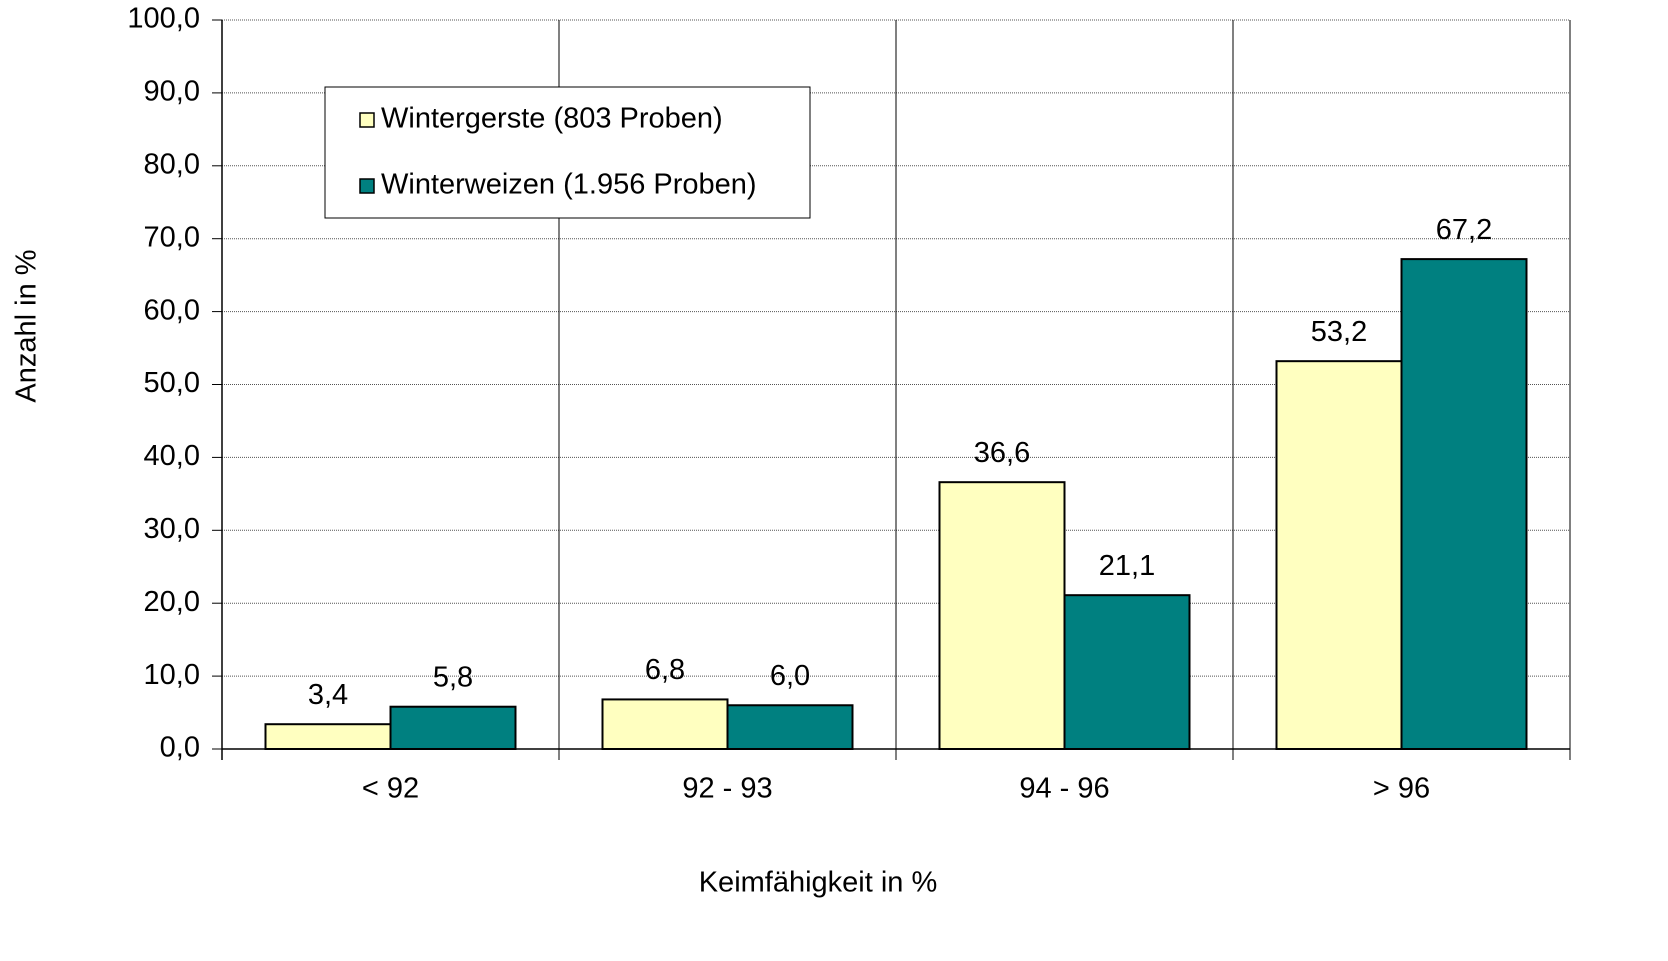  I want to click on legend-label: Wintergerste (803 Proben), so click(552, 119).